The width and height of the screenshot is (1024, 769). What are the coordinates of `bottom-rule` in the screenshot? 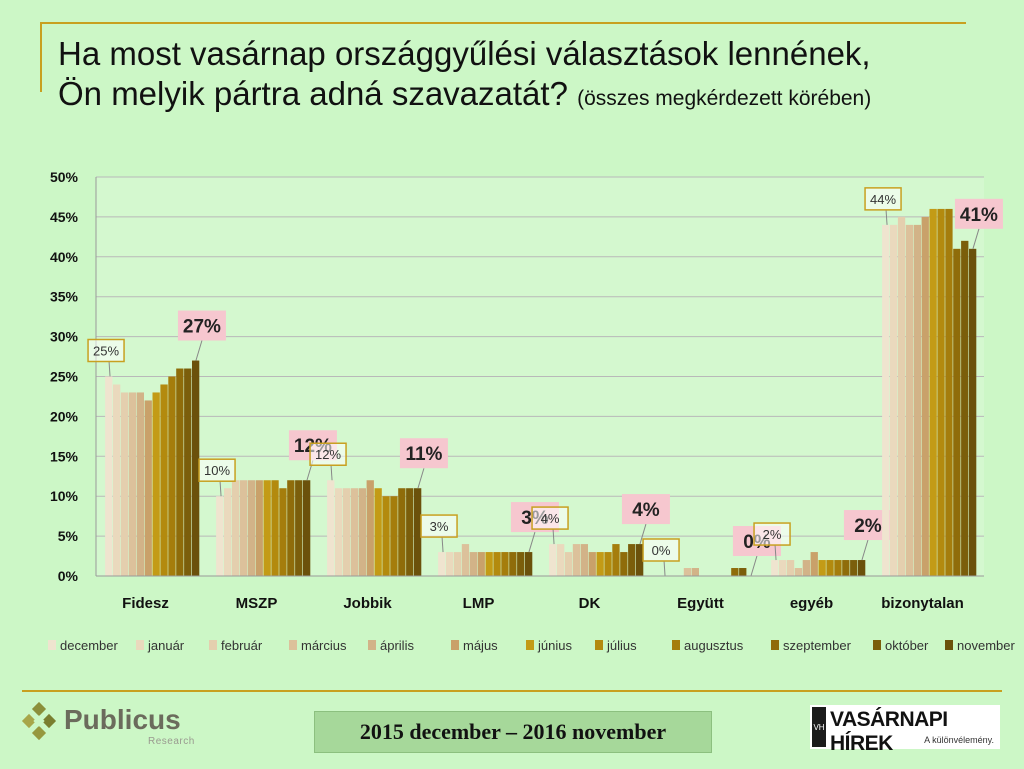 It's located at (512, 691).